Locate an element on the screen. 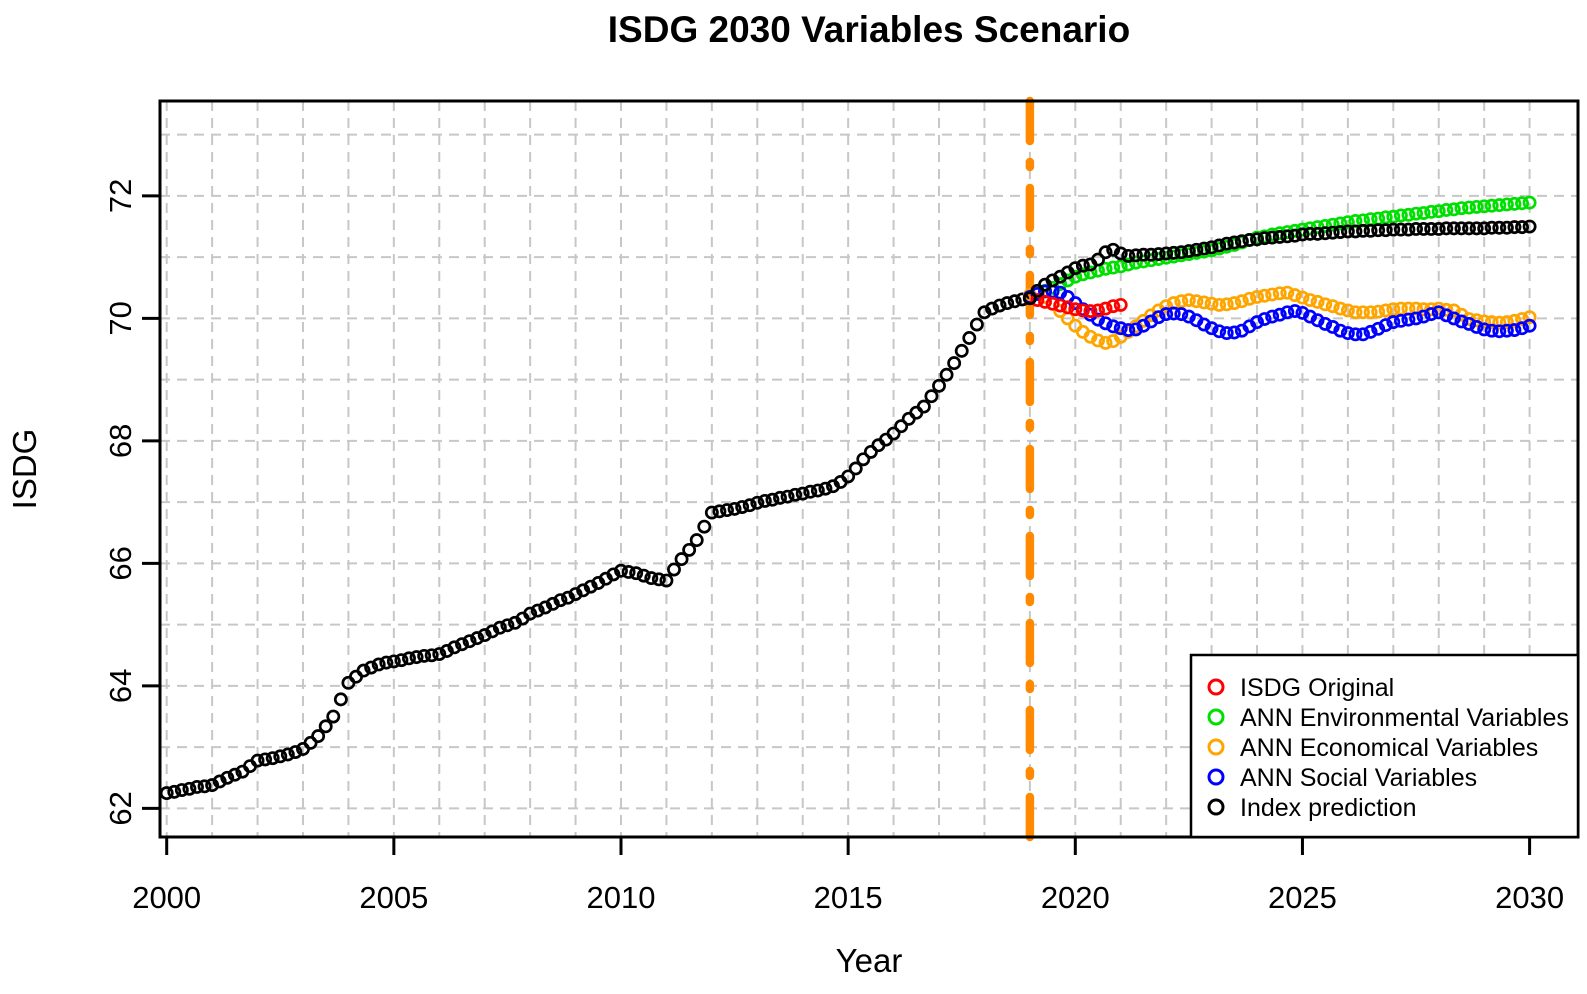 This screenshot has height=994, width=1587. y-tick-label: 68 is located at coordinates (120, 441).